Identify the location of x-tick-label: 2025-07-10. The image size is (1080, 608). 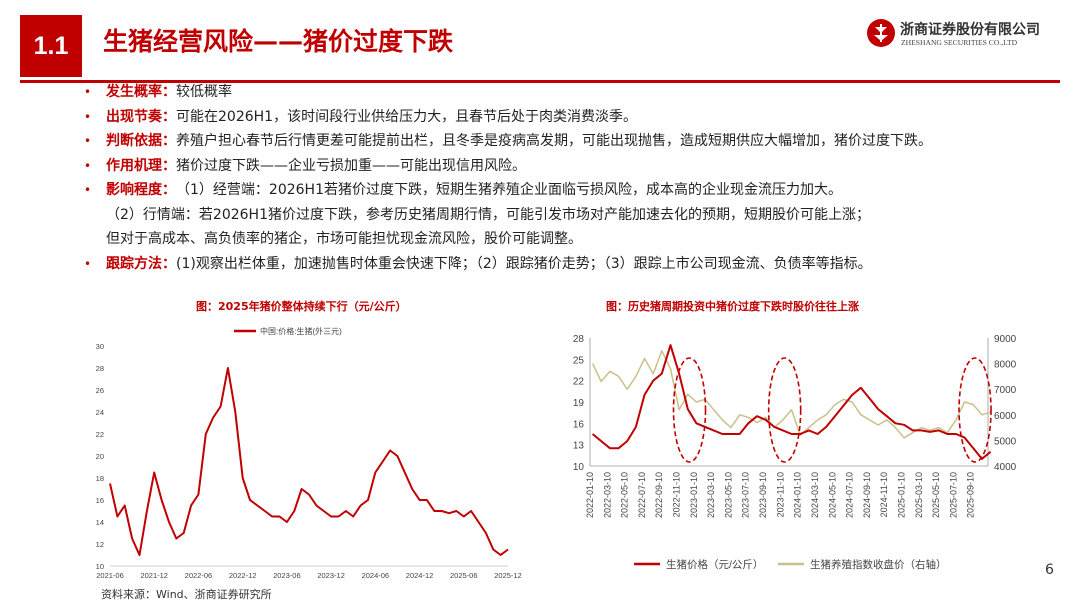
(953, 495).